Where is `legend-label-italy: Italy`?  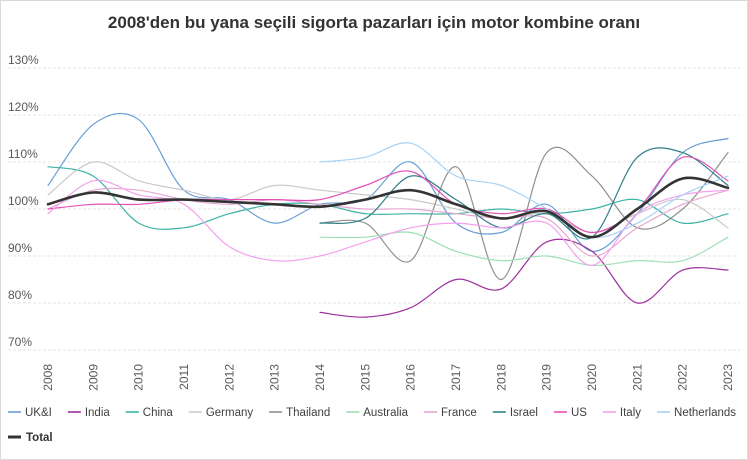
legend-label-italy: Italy is located at coordinates (630, 413).